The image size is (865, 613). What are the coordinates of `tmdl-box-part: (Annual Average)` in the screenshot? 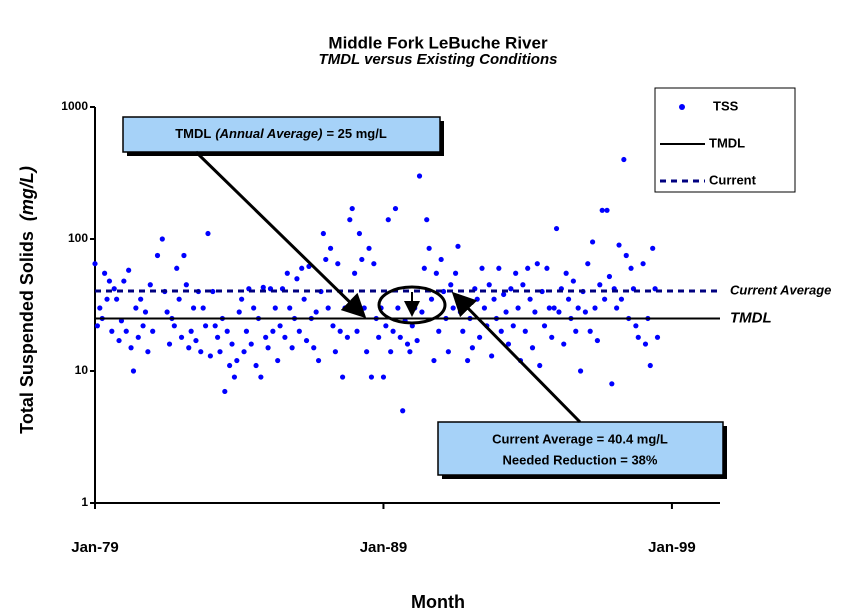 It's located at (268, 133).